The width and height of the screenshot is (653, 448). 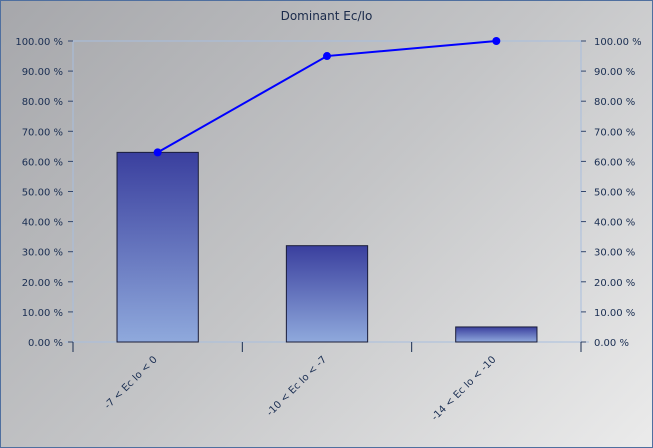 What do you see at coordinates (614, 193) in the screenshot?
I see `y2-tick-label-right: 50.00 %` at bounding box center [614, 193].